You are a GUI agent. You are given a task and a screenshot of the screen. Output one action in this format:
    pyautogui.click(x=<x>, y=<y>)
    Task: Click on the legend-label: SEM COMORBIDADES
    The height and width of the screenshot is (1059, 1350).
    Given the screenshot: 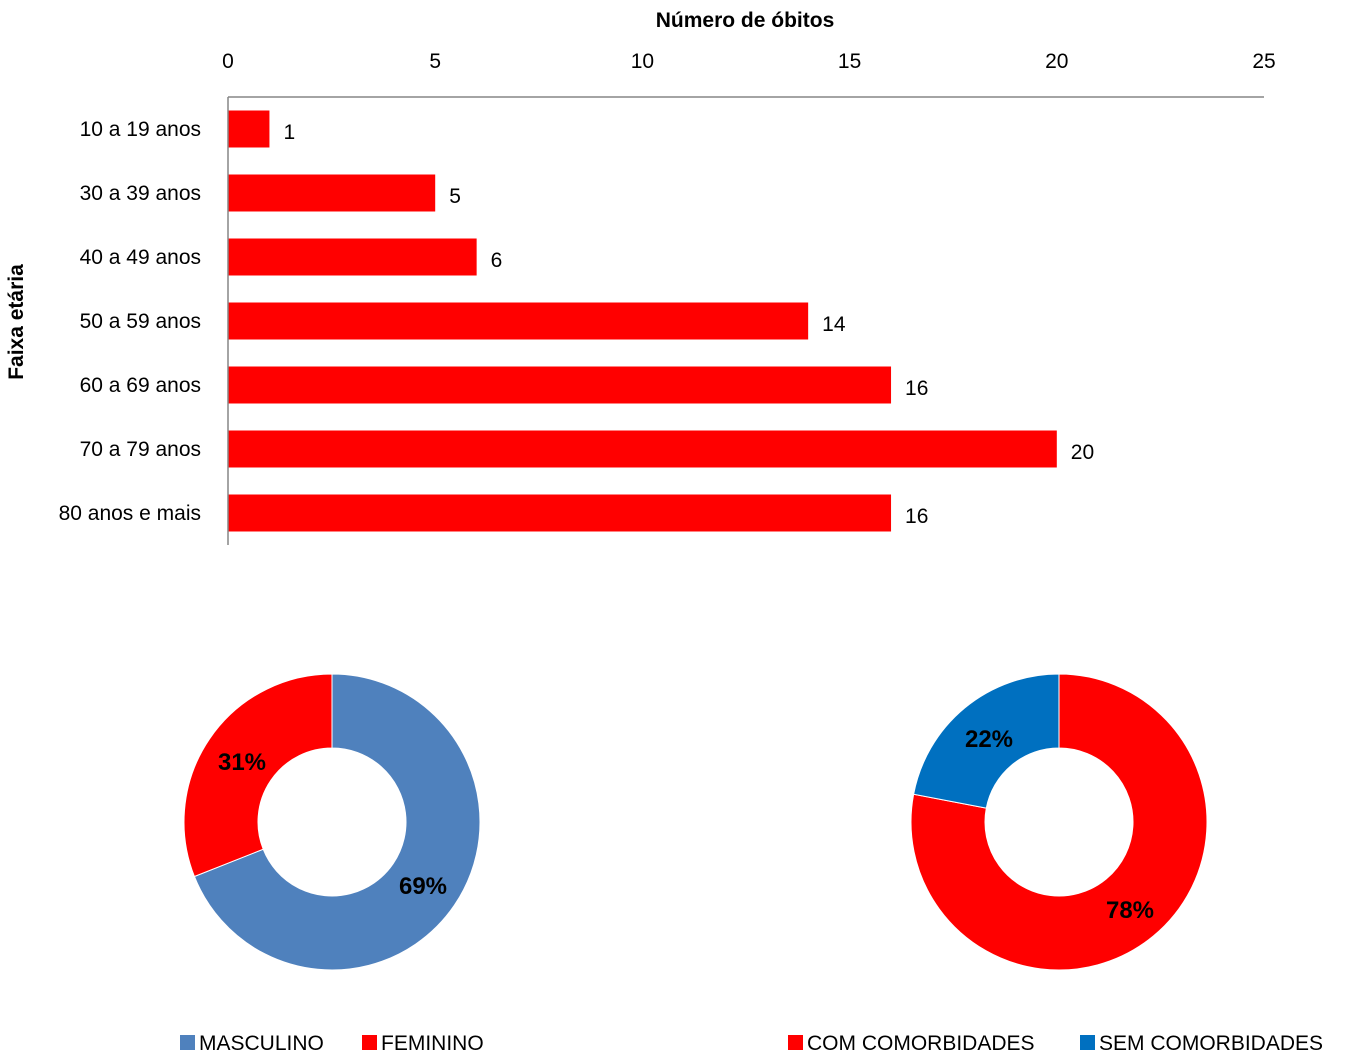 What is the action you would take?
    pyautogui.click(x=1211, y=1043)
    